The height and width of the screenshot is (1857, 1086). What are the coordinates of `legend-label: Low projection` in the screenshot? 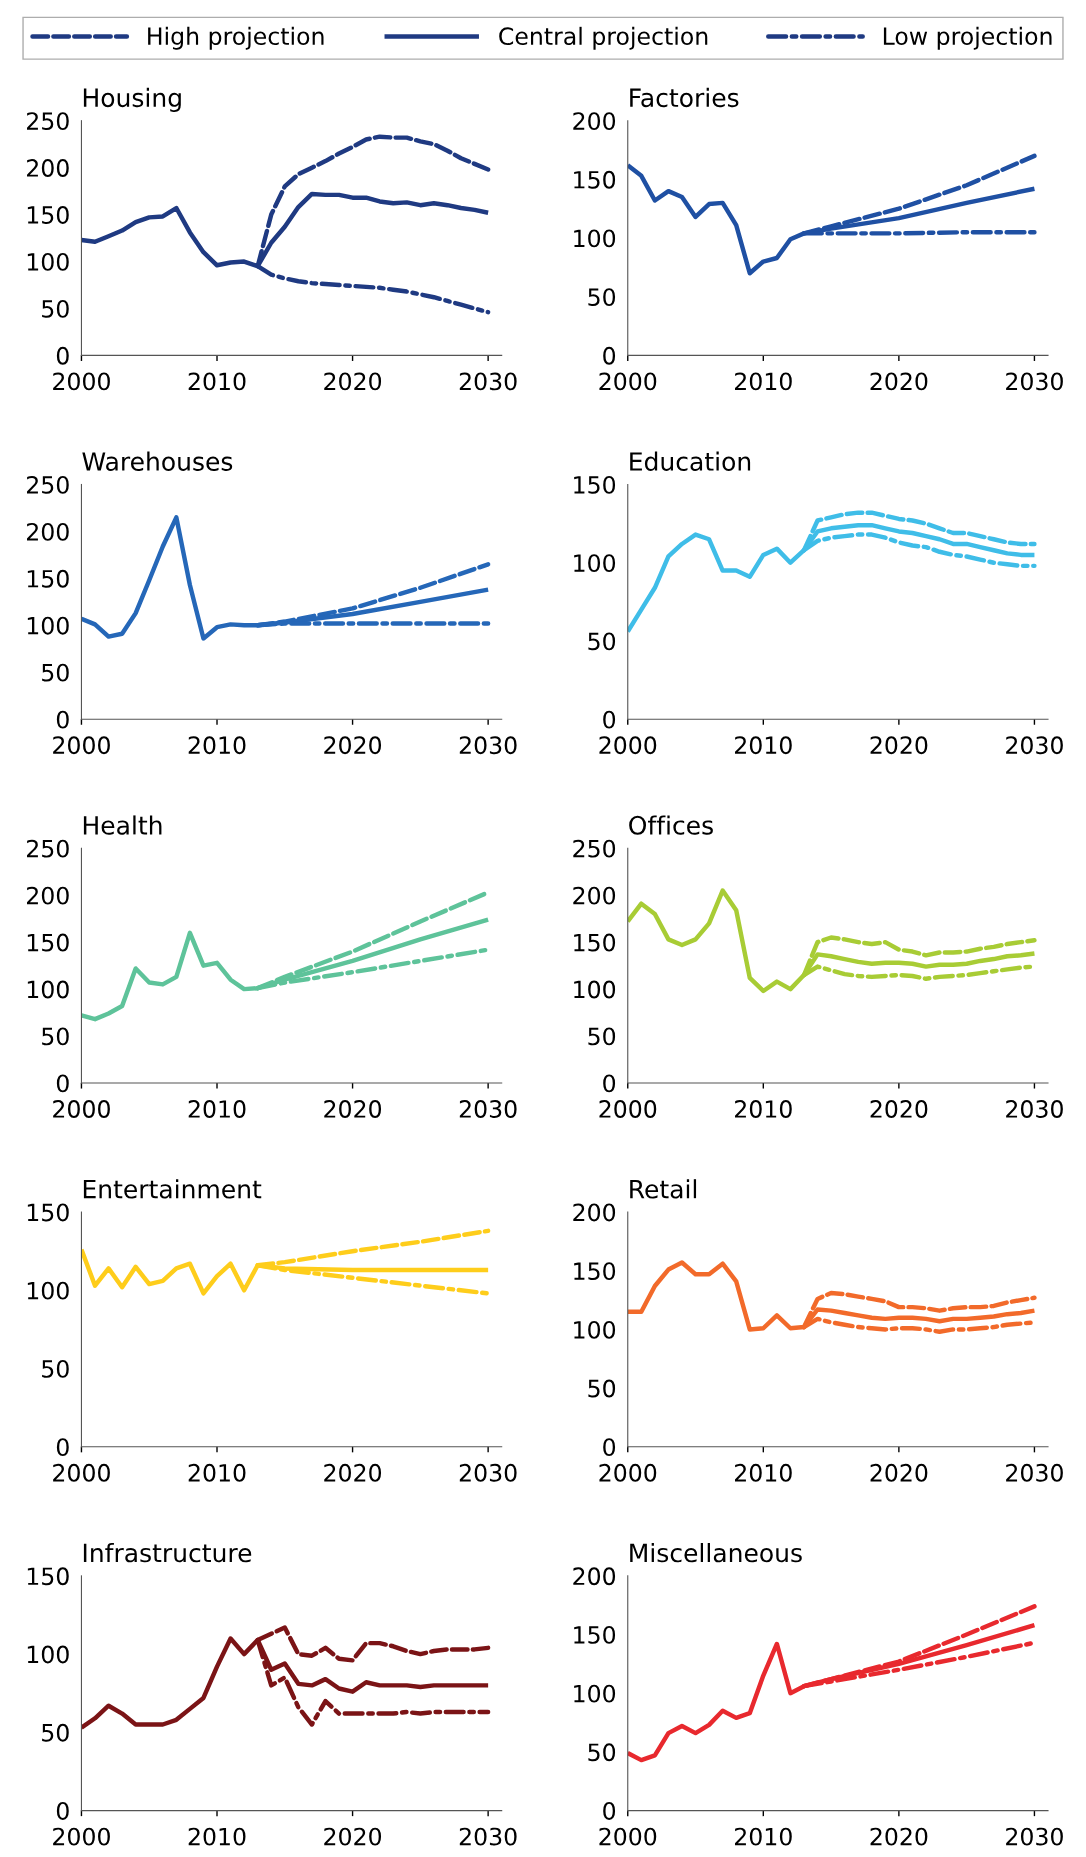 It's located at (967, 38).